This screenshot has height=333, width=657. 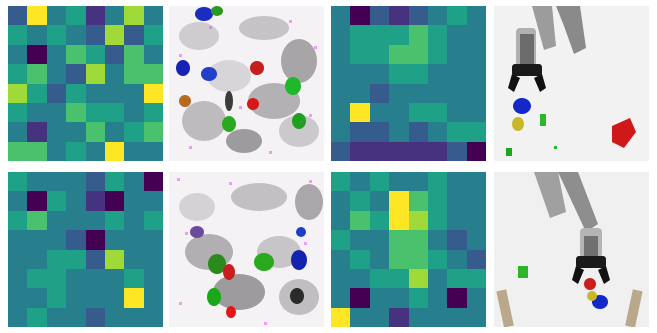 I want to click on reconstruction-canvas, so click(x=246, y=83).